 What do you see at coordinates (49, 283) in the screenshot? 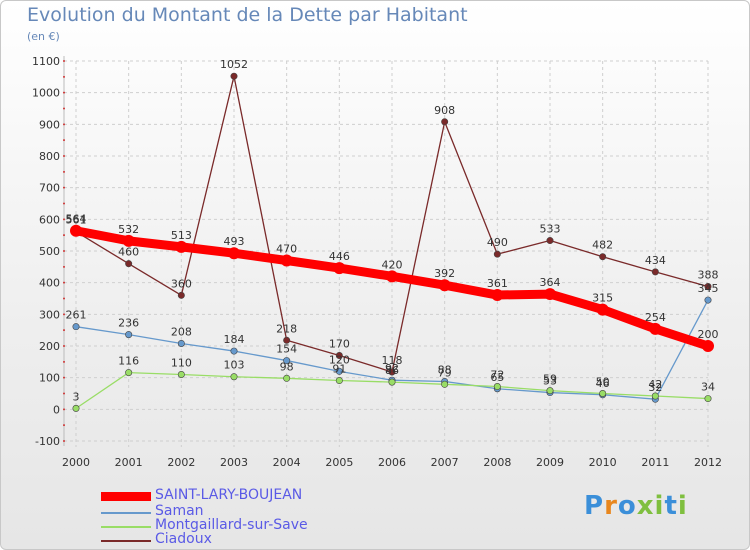
I see `y-tick-label: 400` at bounding box center [49, 283].